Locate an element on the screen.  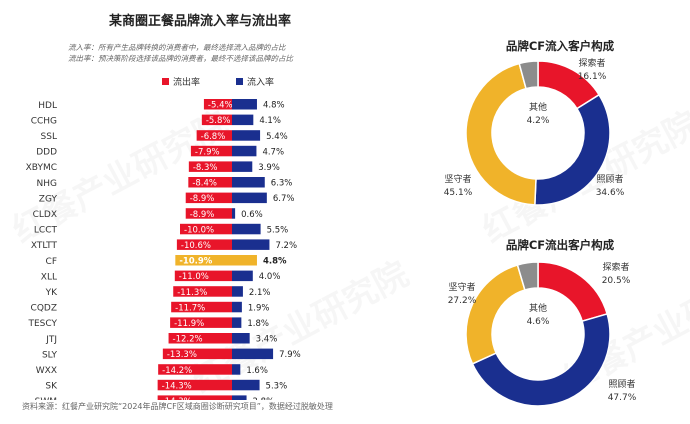
outflow-note: 流出率：预决策阶段选择该品牌的消费者，最终不选择该品牌的占比 is located at coordinates (180, 58).